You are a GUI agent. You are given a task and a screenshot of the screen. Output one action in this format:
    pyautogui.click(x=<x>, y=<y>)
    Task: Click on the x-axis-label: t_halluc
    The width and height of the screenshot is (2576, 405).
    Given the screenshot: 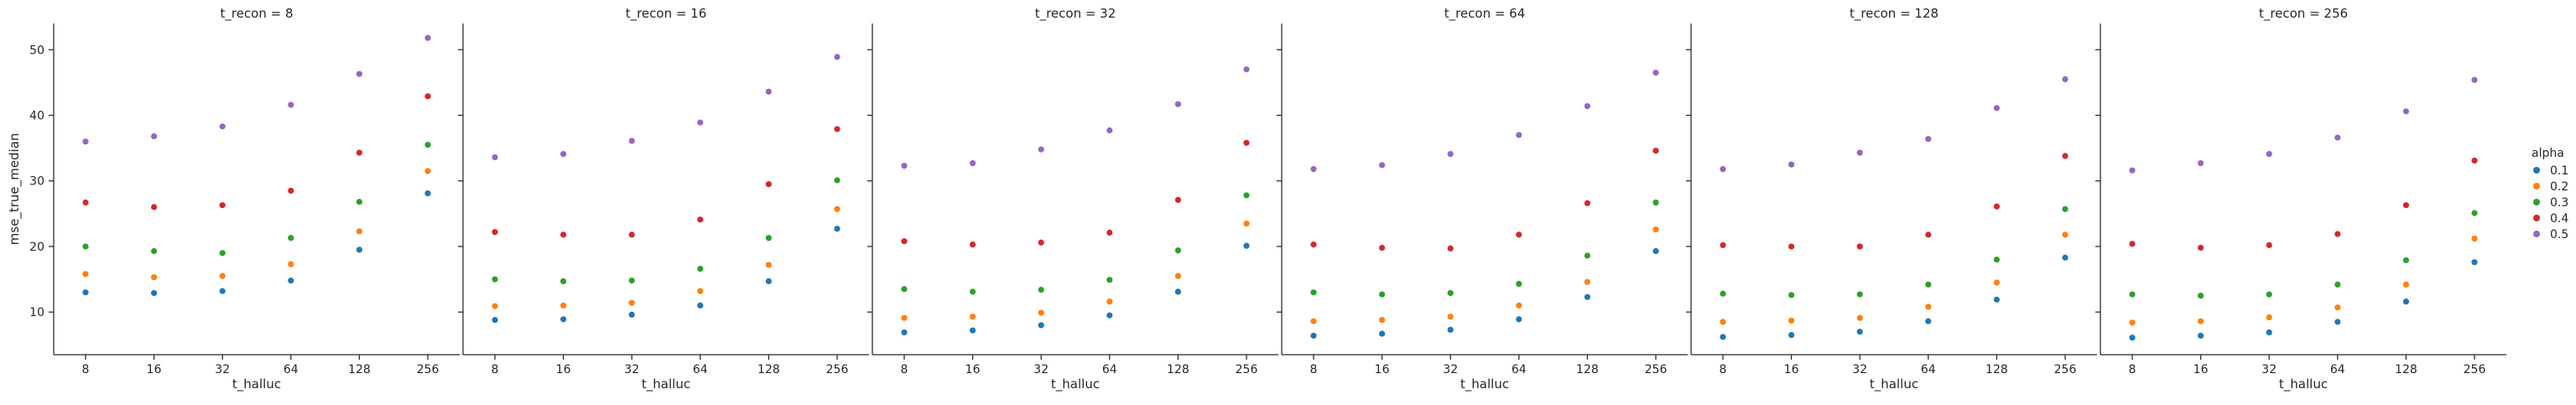 What is the action you would take?
    pyautogui.click(x=1484, y=384)
    